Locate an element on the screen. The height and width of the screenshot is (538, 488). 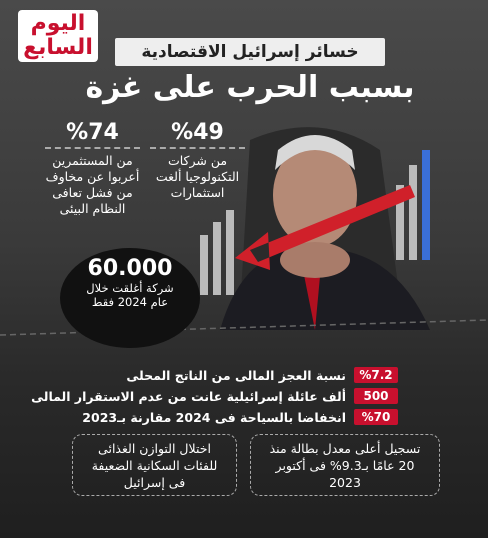
logo-text: السابع is located at coordinates (58, 47).